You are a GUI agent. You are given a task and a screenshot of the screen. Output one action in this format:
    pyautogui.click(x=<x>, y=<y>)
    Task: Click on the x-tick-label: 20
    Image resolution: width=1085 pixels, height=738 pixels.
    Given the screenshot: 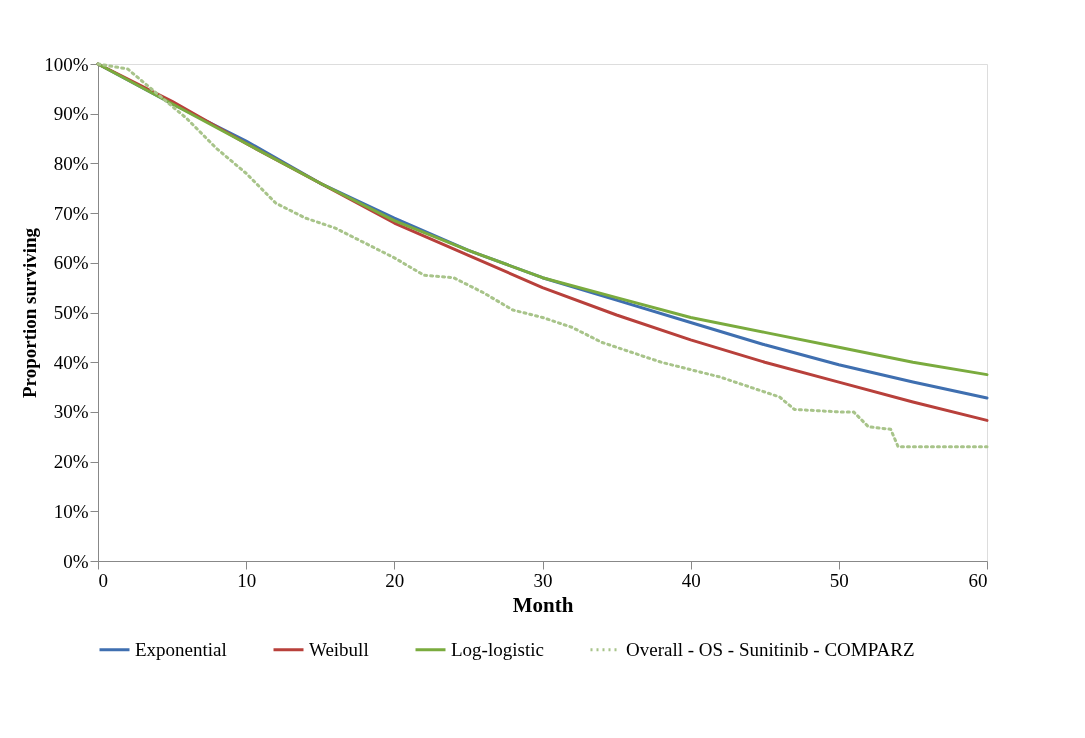 What is the action you would take?
    pyautogui.click(x=395, y=580)
    